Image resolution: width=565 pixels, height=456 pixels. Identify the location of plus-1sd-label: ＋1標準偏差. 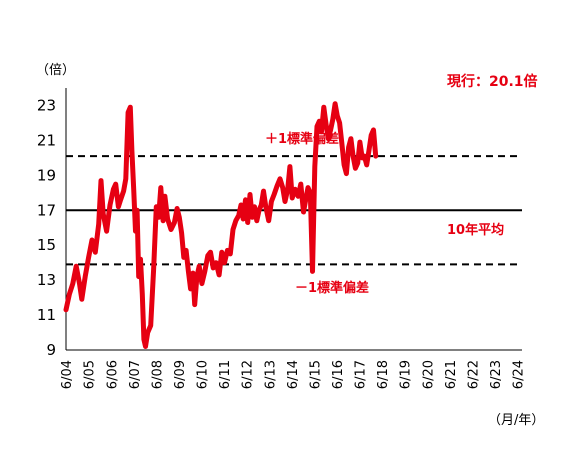
(302, 139).